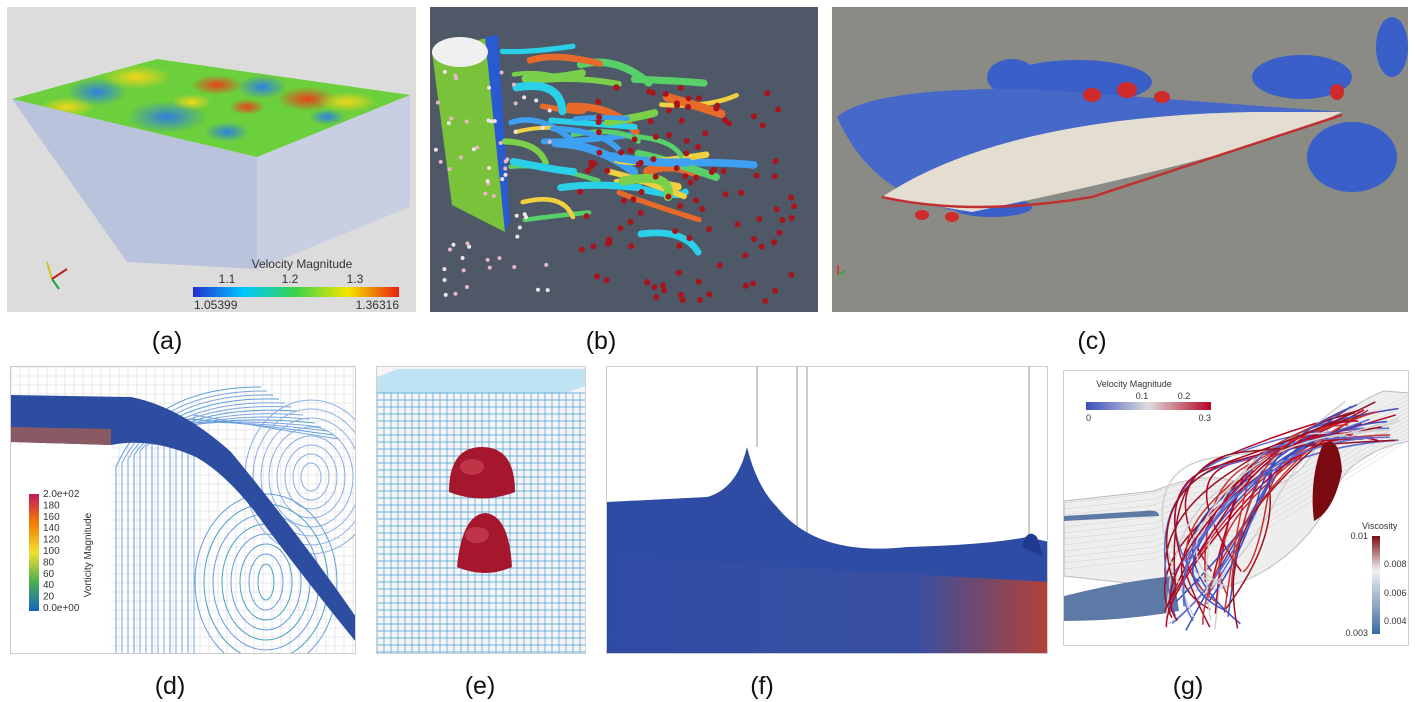  Describe the element at coordinates (1184, 396) in the screenshot. I see `velocity-tick: 0.2` at that location.